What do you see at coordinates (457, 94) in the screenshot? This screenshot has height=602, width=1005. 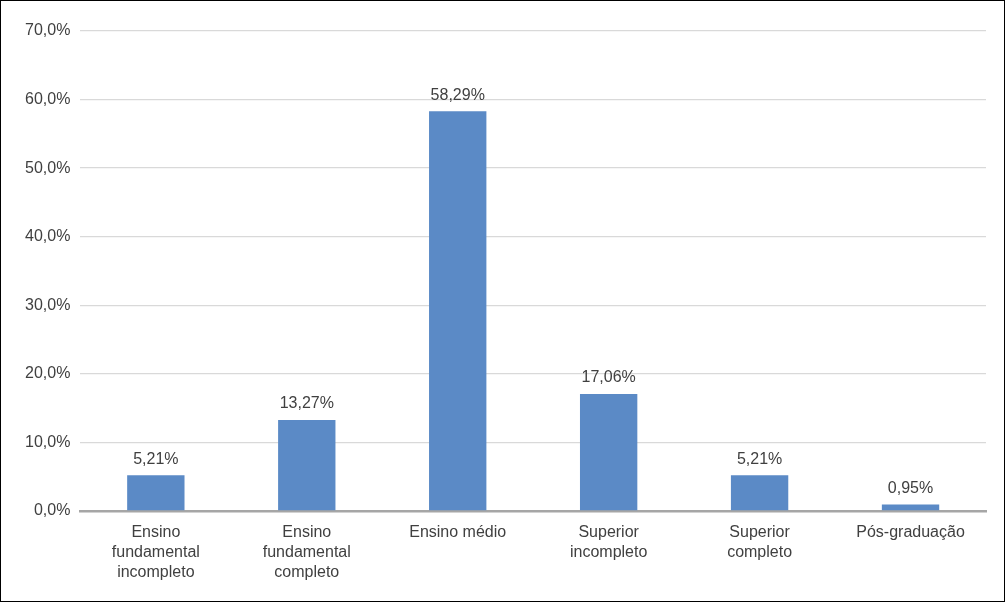 I see `data-label: 58,29%` at bounding box center [457, 94].